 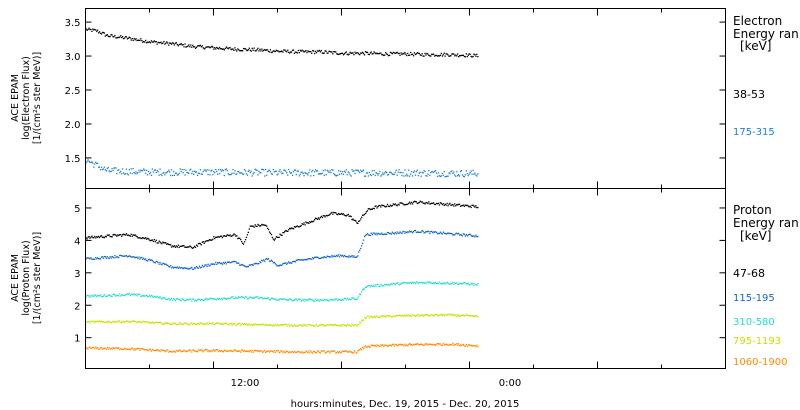 What do you see at coordinates (766, 223) in the screenshot?
I see `proton-legend-title-2: Energy ran` at bounding box center [766, 223].